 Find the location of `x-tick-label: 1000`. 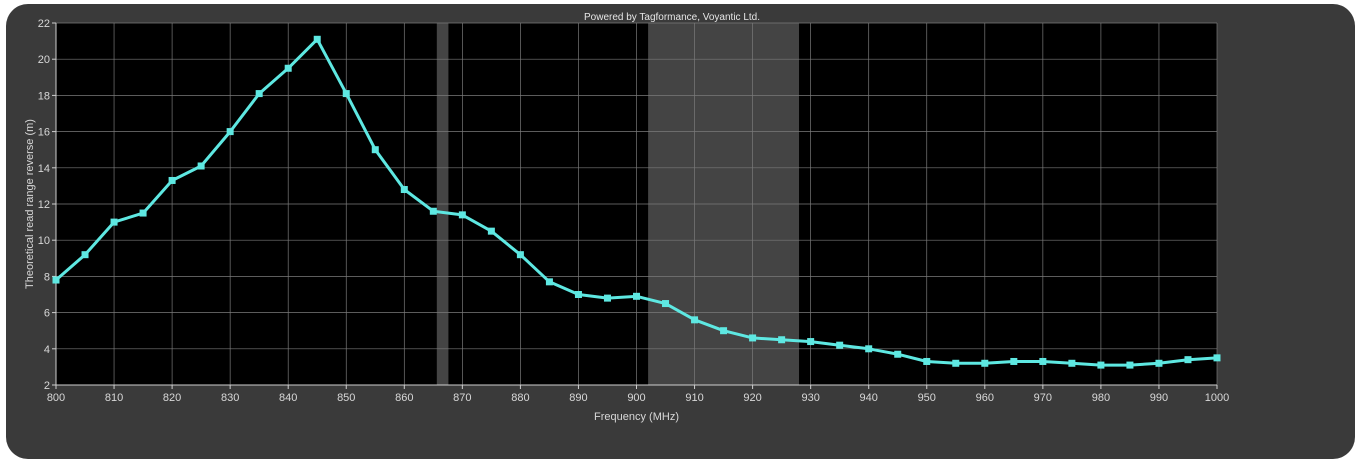

x-tick-label: 1000 is located at coordinates (1217, 398).